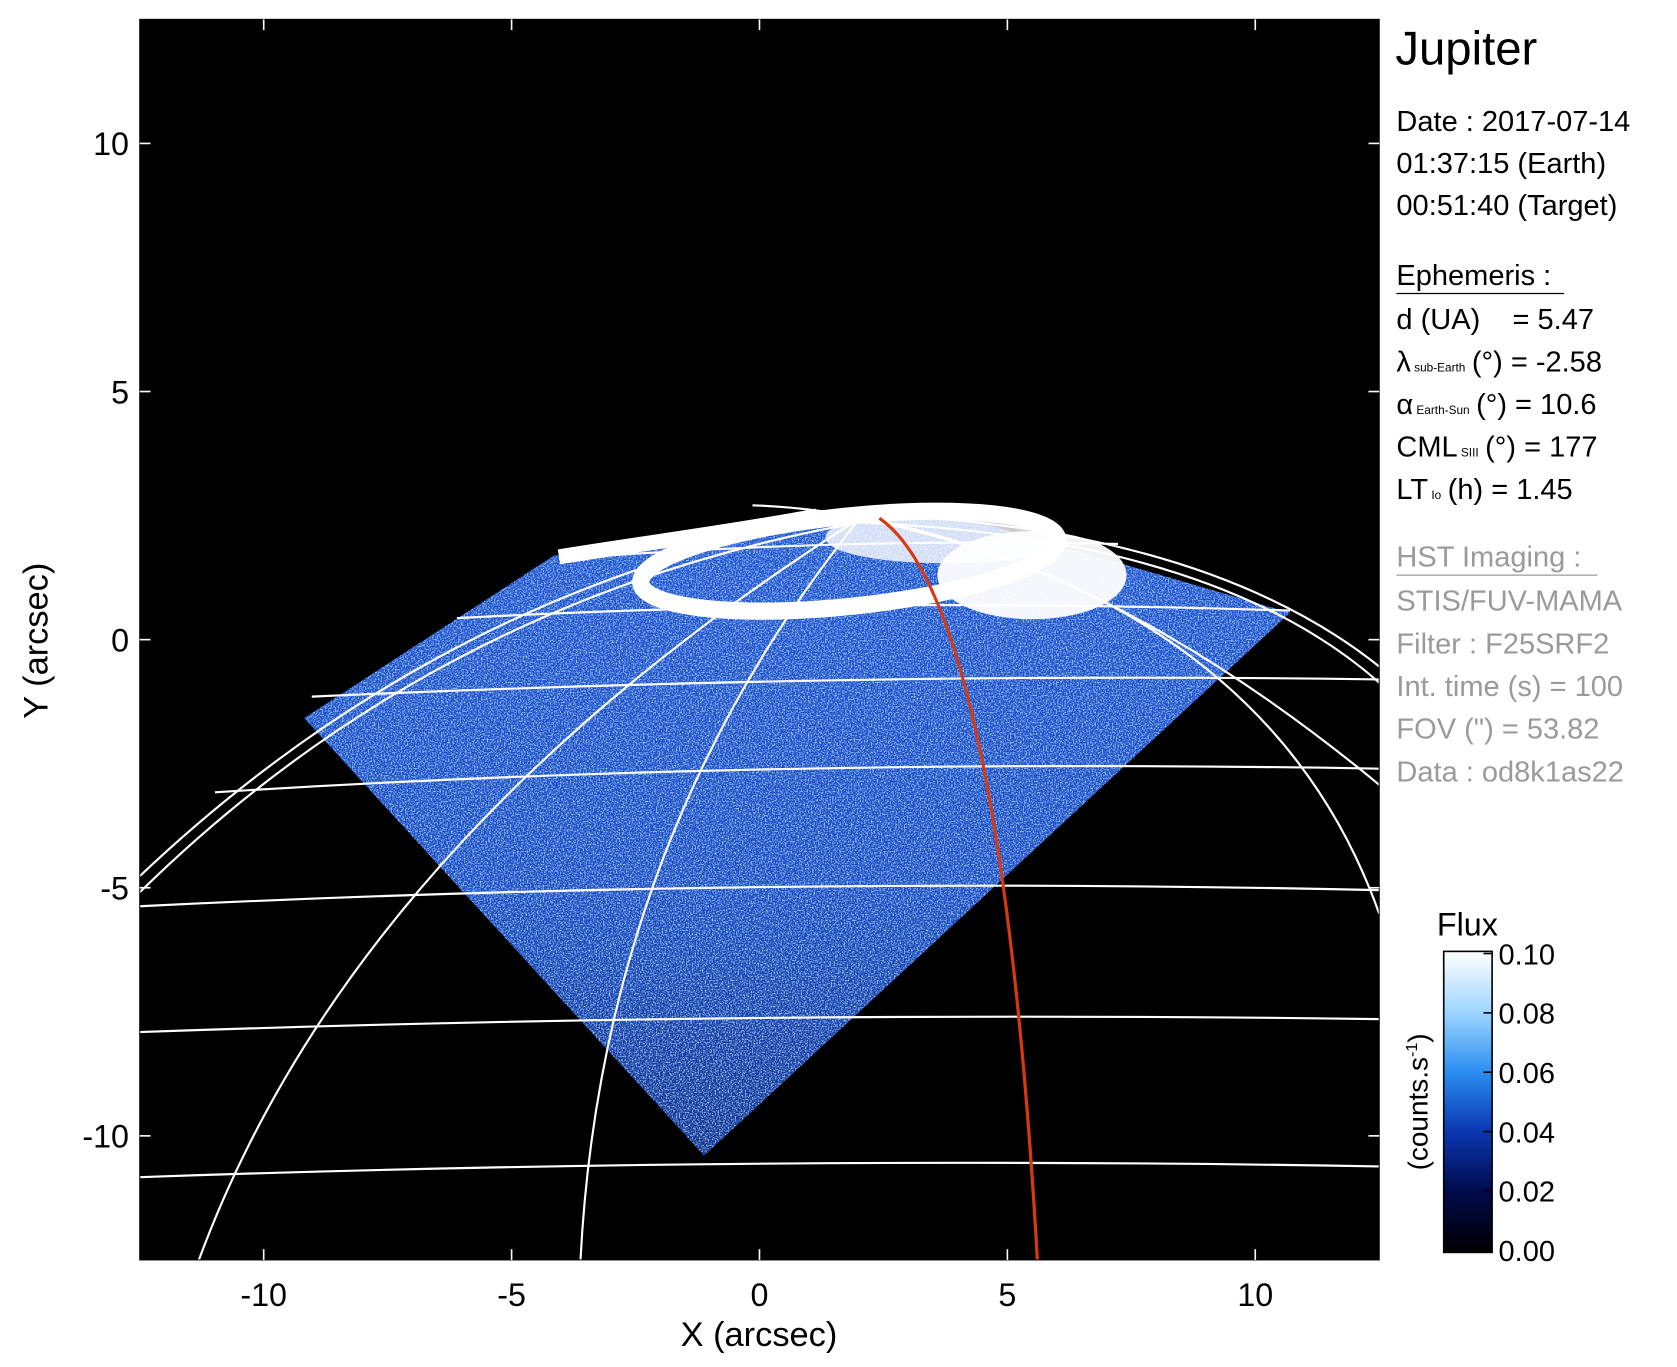  I want to click on imaging-line: STIS/FUV-MAMA, so click(1509, 602).